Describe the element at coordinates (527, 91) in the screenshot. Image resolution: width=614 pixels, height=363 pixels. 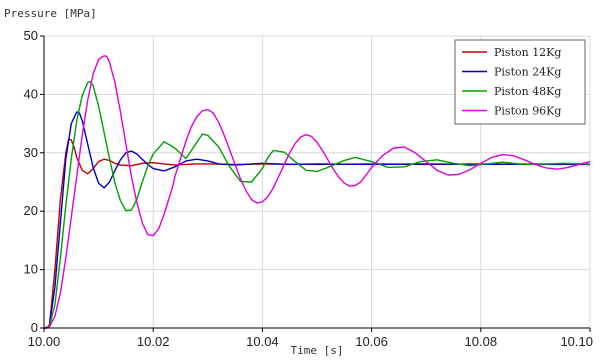
I see `legend-label: Piston 48Kg` at that location.